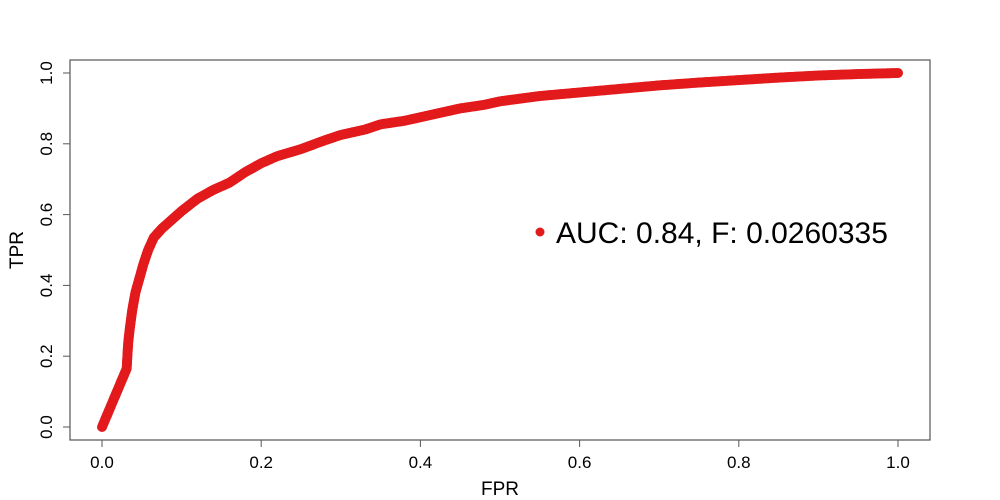 Image resolution: width=1000 pixels, height=500 pixels. Describe the element at coordinates (580, 462) in the screenshot. I see `x-tick-label: 0.6` at that location.